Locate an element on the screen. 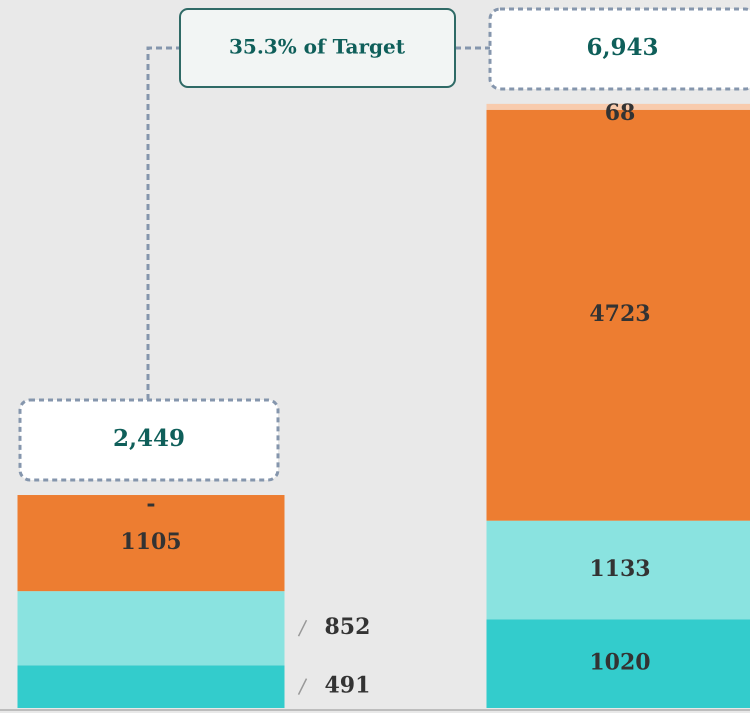  data-label: 1133 is located at coordinates (619, 569).